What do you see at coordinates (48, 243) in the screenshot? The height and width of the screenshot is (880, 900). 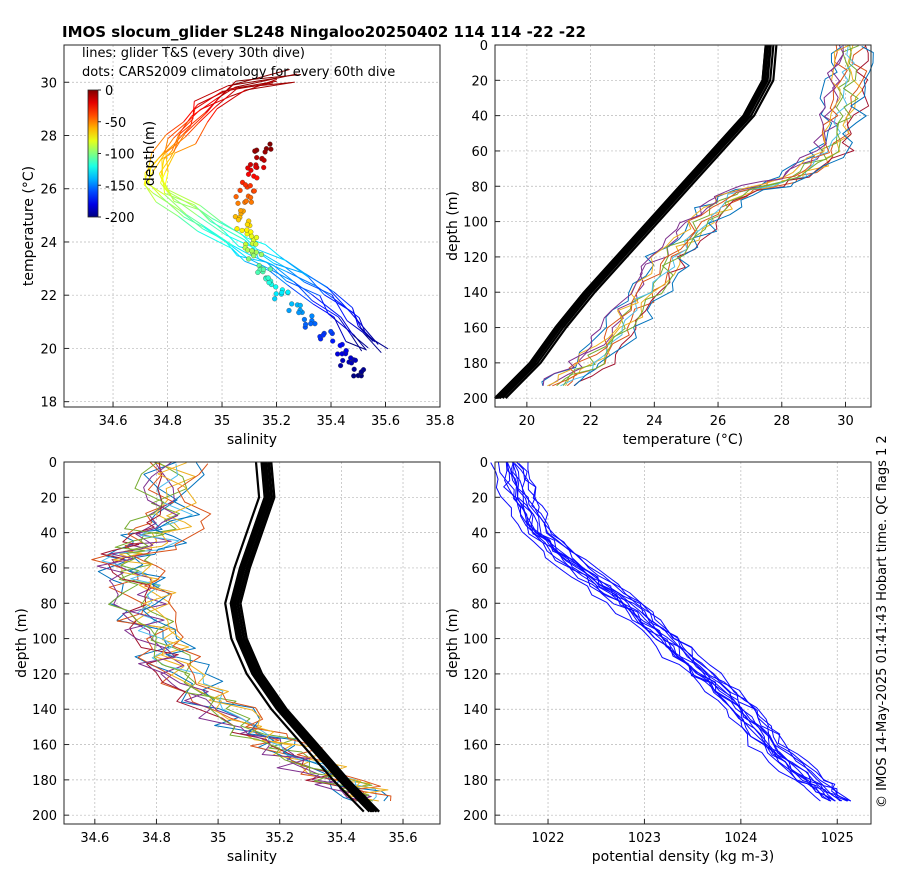 I see `y-tick-label: 24` at bounding box center [48, 243].